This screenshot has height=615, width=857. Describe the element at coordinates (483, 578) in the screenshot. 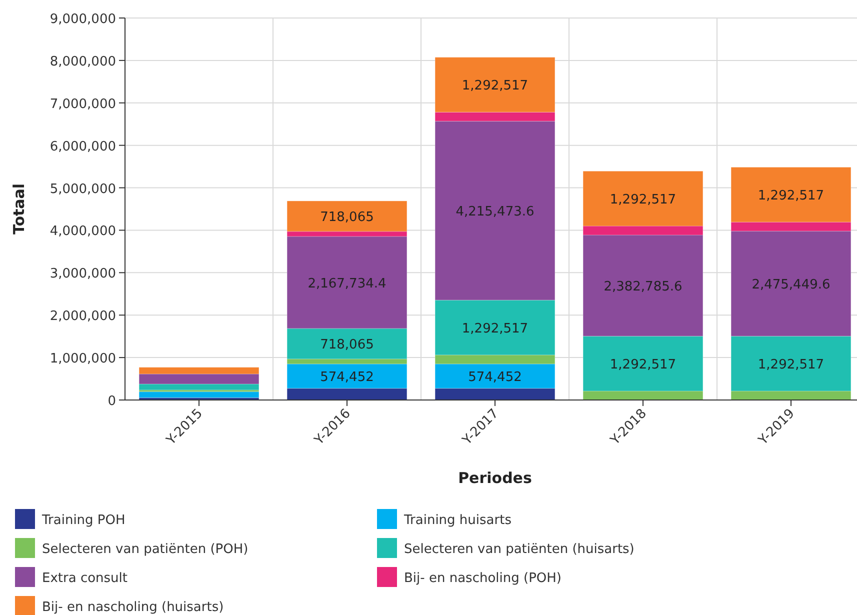

I see `legend-label: Bij- en nascholing (POH)` at that location.